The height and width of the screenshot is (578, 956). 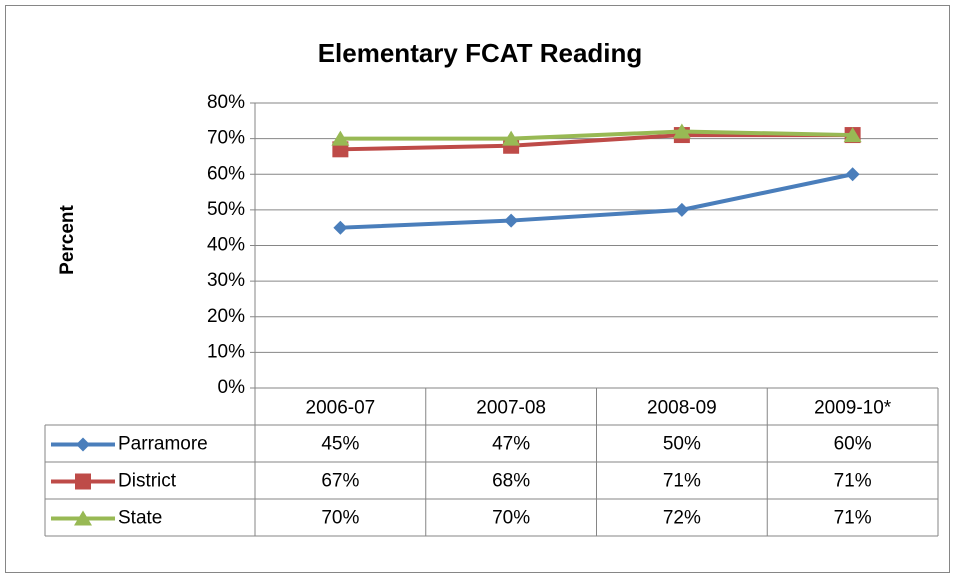 I want to click on table-value: 72%, so click(x=682, y=518).